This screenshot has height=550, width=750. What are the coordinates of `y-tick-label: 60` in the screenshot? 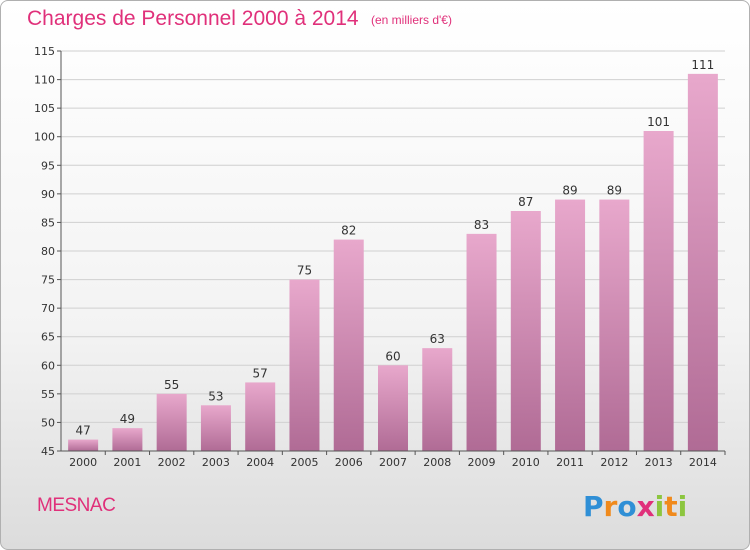 It's located at (48, 365).